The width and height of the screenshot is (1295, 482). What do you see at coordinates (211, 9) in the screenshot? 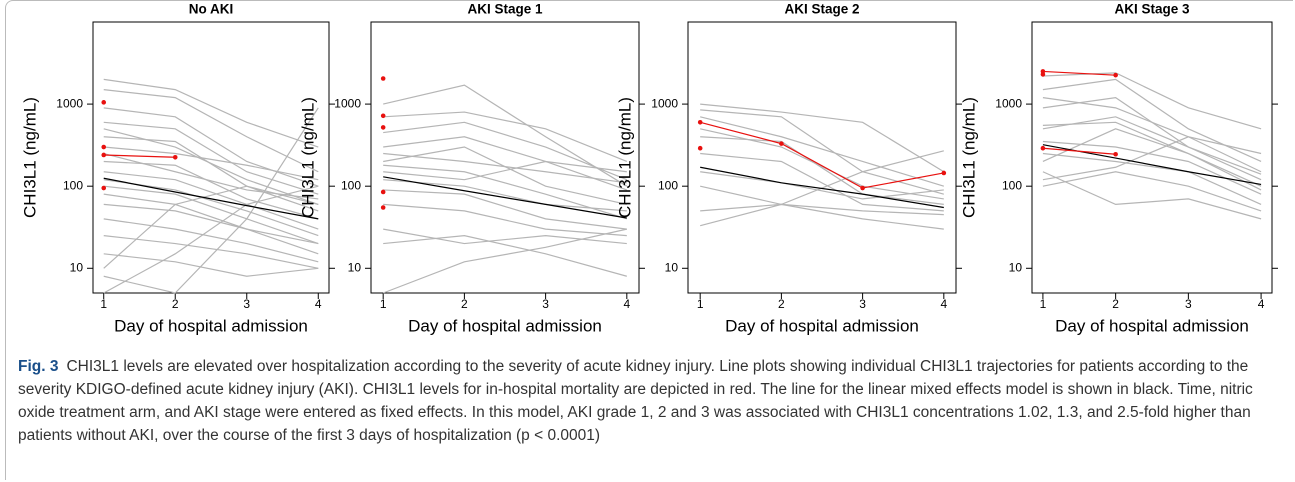
I see `panel-title: No AKI` at bounding box center [211, 9].